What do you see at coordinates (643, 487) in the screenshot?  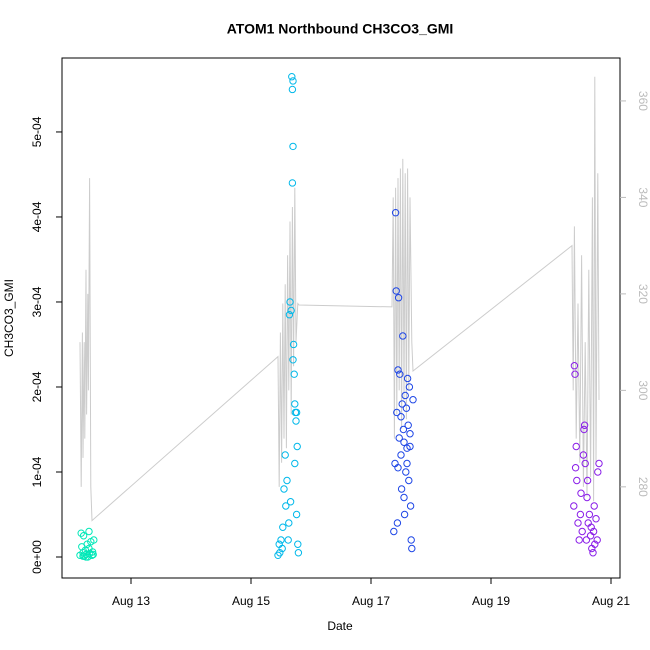 I see `y2-tick-label: 280` at bounding box center [643, 487].